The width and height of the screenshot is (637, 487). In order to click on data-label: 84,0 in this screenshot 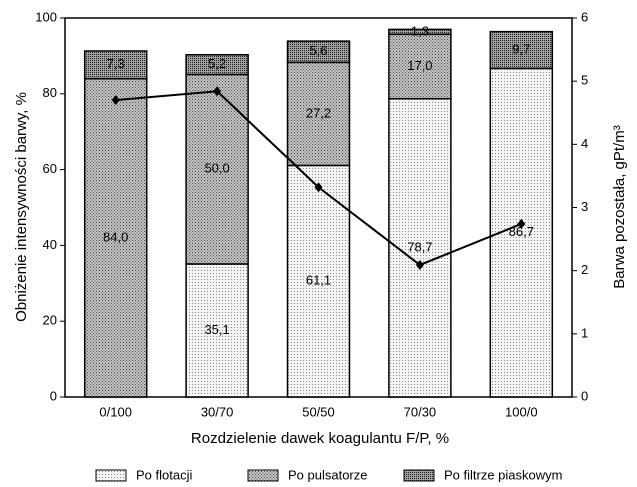, I will do `click(115, 236)`.